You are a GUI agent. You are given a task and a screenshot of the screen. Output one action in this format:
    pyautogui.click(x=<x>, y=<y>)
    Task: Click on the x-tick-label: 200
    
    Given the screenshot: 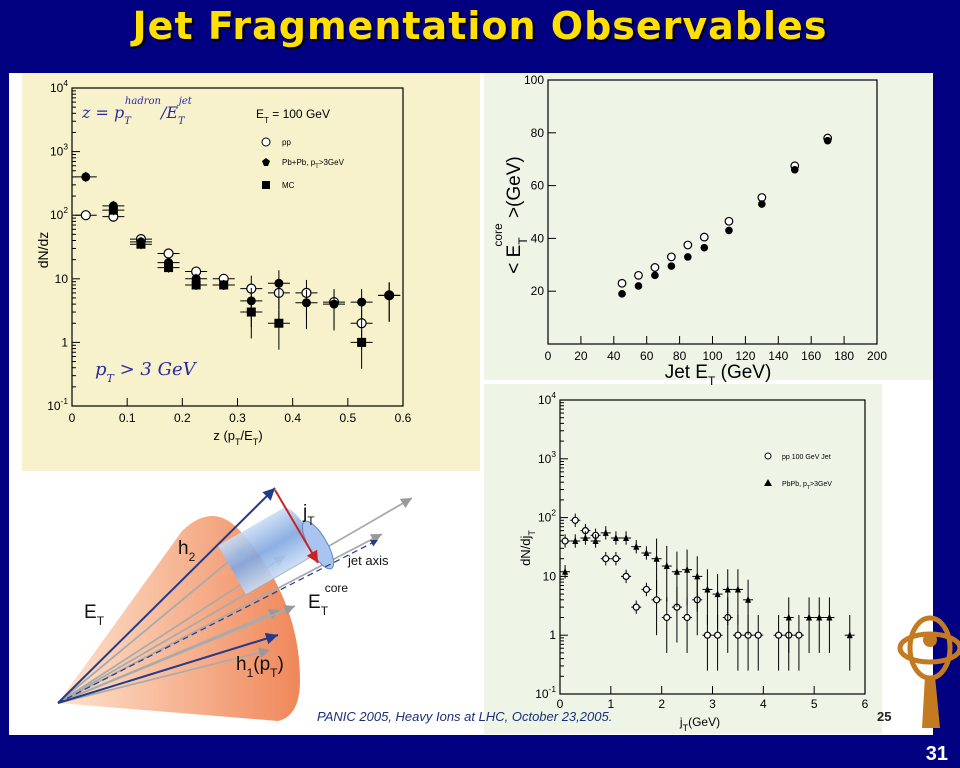 What is the action you would take?
    pyautogui.click(x=877, y=356)
    